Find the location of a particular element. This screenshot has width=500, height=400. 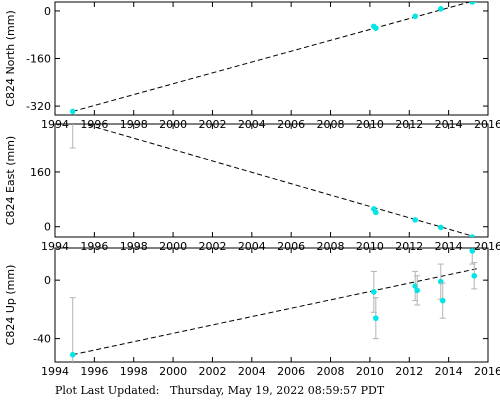

up-y-axis-title: C824 Up (mm) is located at coordinates (10, 305).